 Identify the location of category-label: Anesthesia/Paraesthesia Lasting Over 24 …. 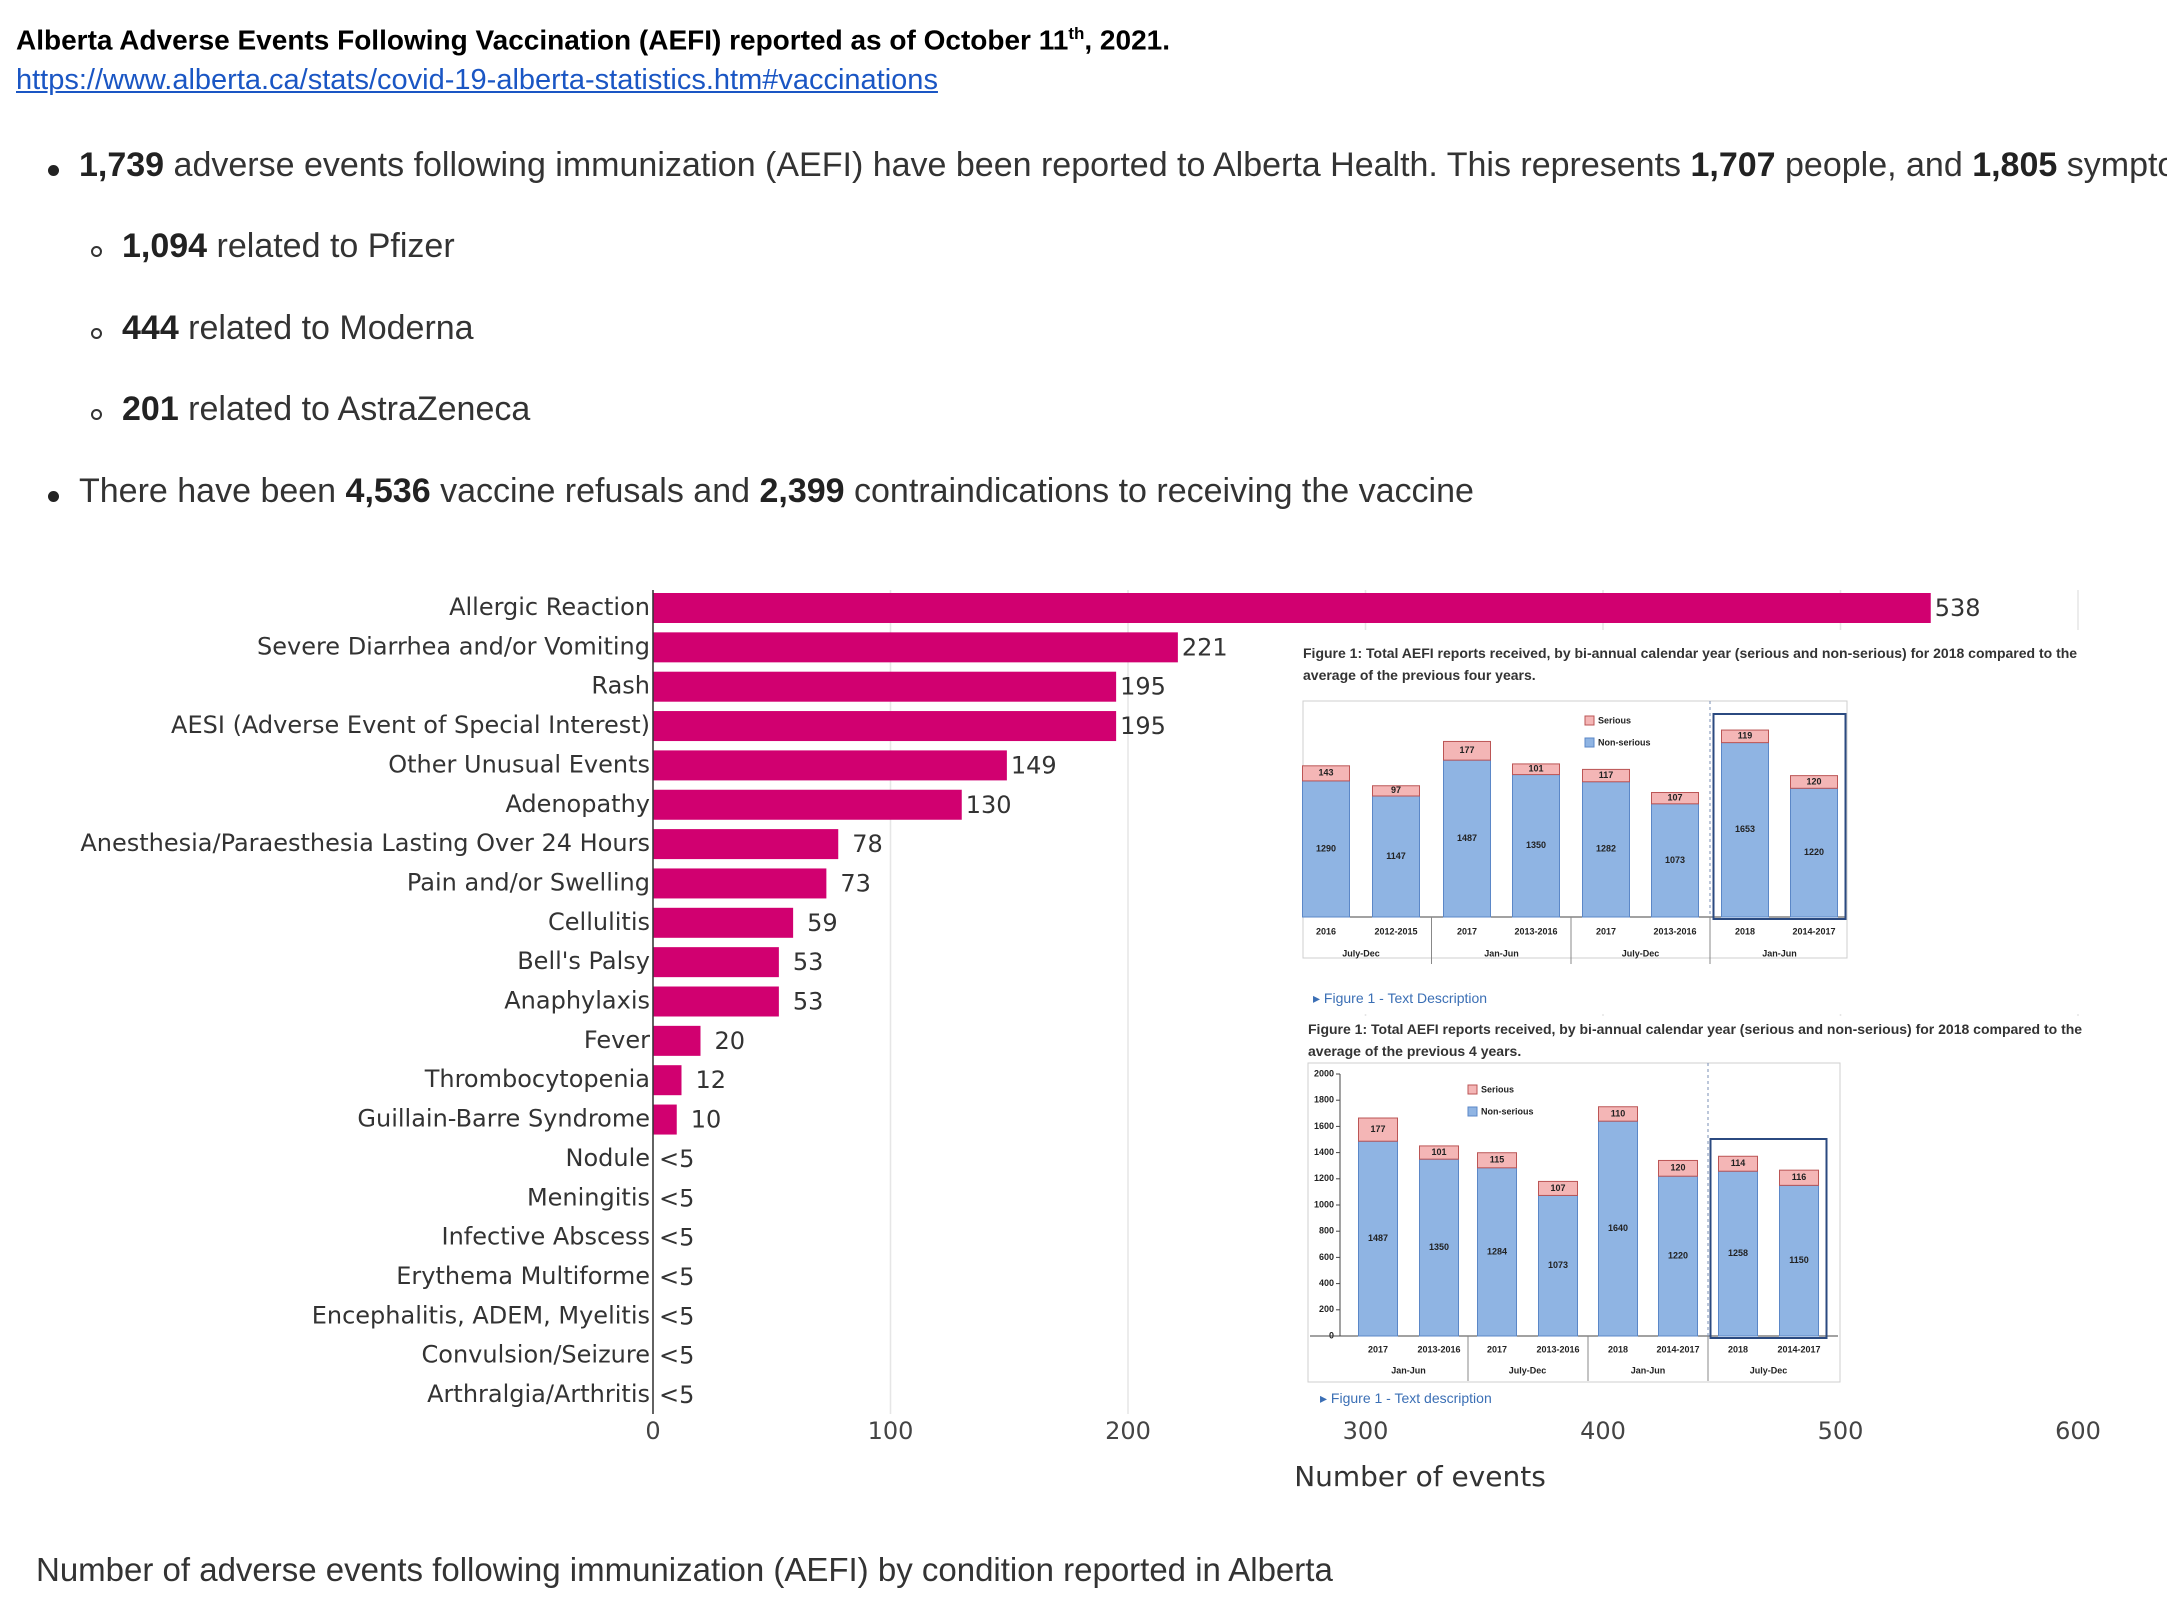
(365, 843).